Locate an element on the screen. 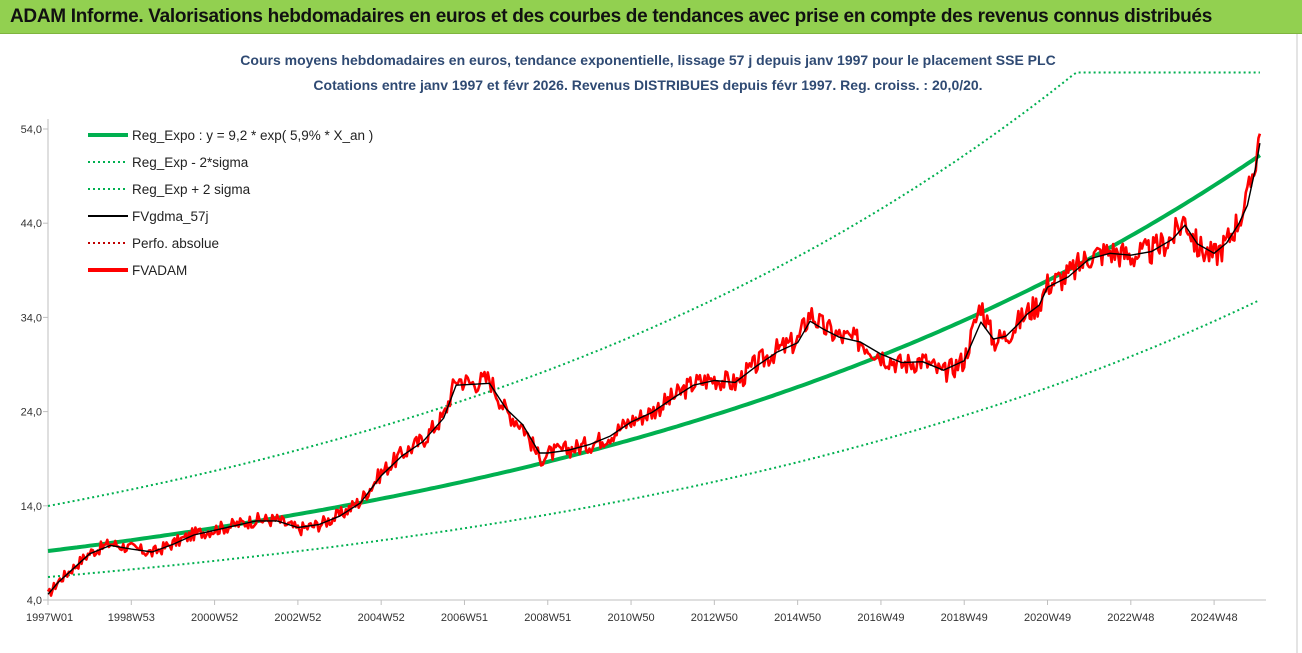  x-tick-label: 2016W49 is located at coordinates (880, 618).